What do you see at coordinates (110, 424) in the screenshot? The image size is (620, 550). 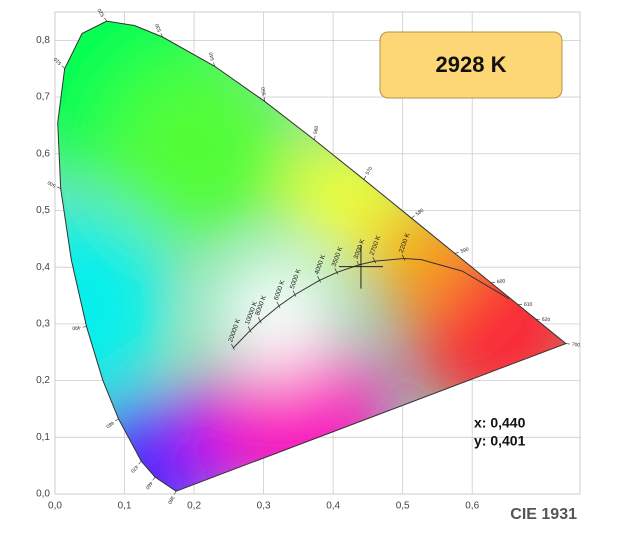 I see `wavelength-label: 480` at bounding box center [110, 424].